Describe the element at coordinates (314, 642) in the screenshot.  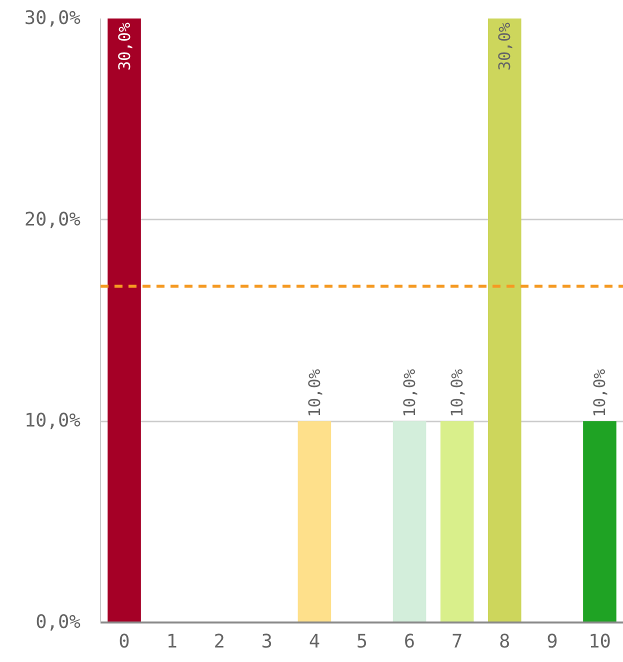
I see `x-tick-label: 4` at that location.